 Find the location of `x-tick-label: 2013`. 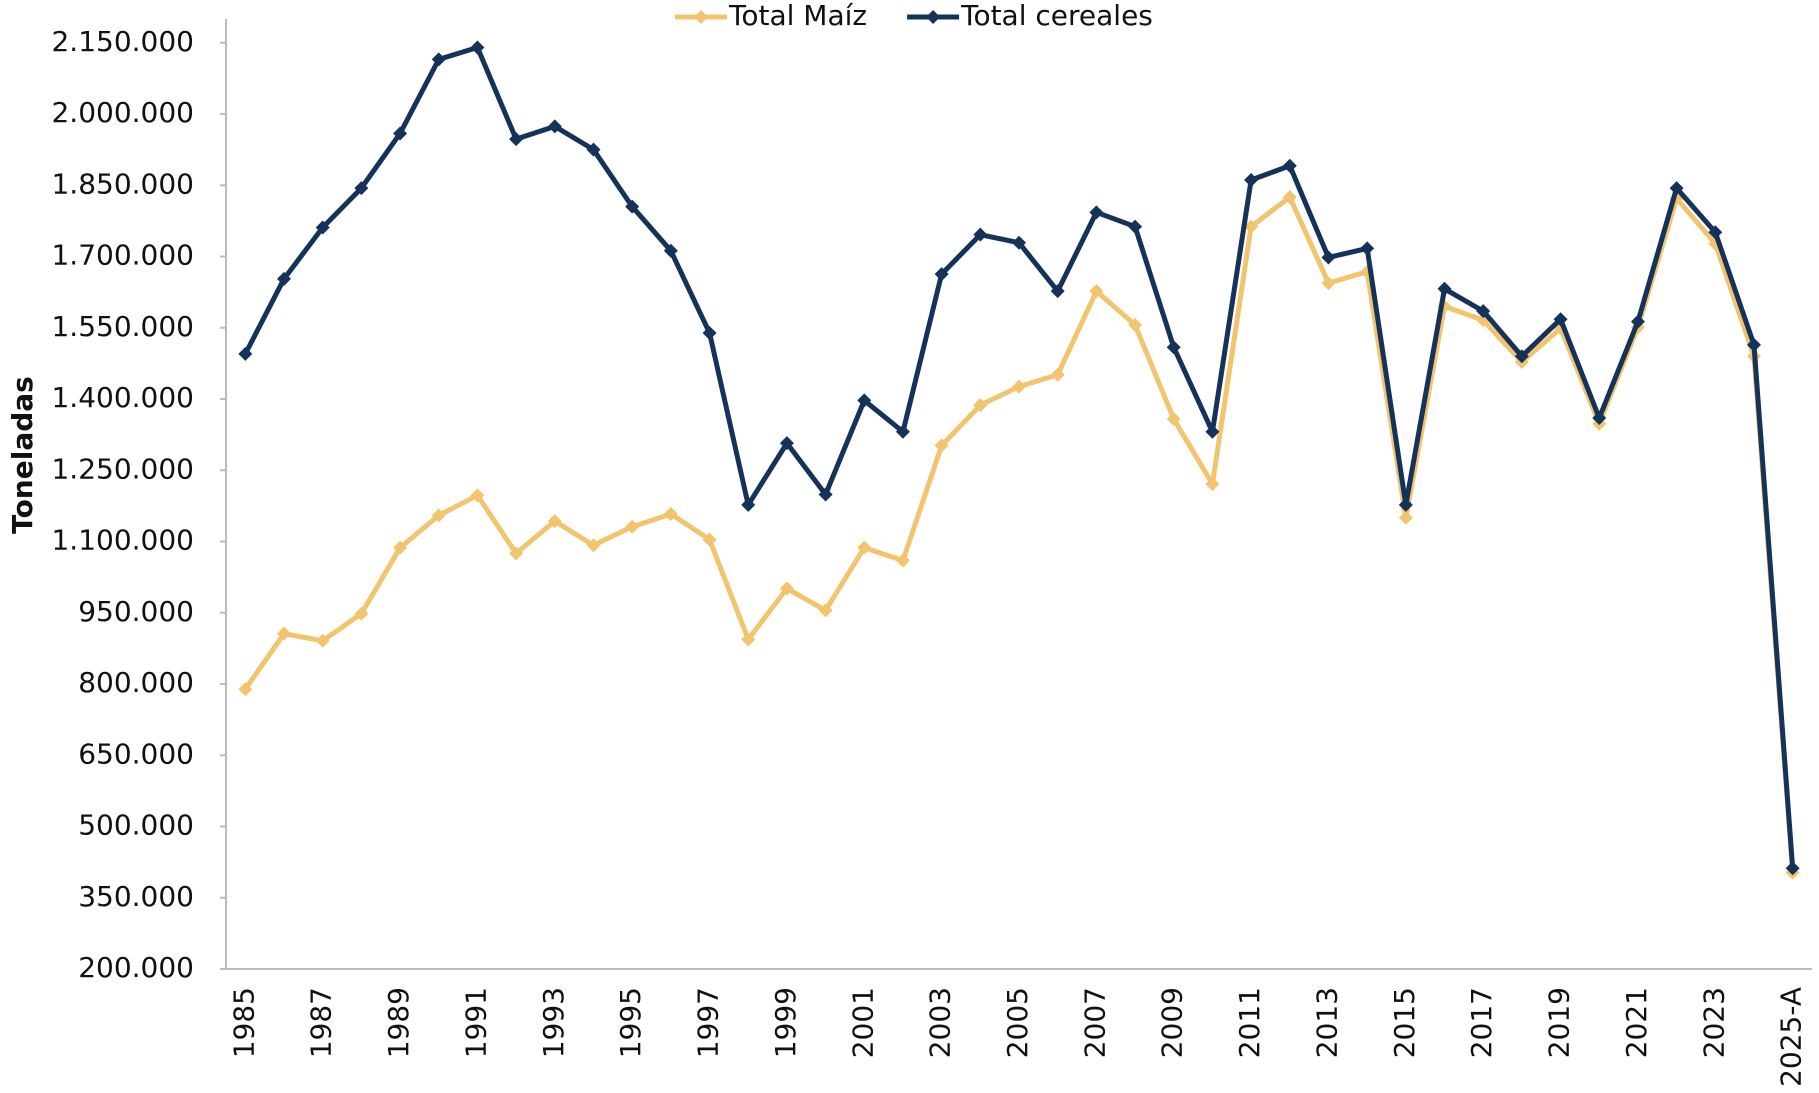

x-tick-label: 2013 is located at coordinates (1326, 1022).